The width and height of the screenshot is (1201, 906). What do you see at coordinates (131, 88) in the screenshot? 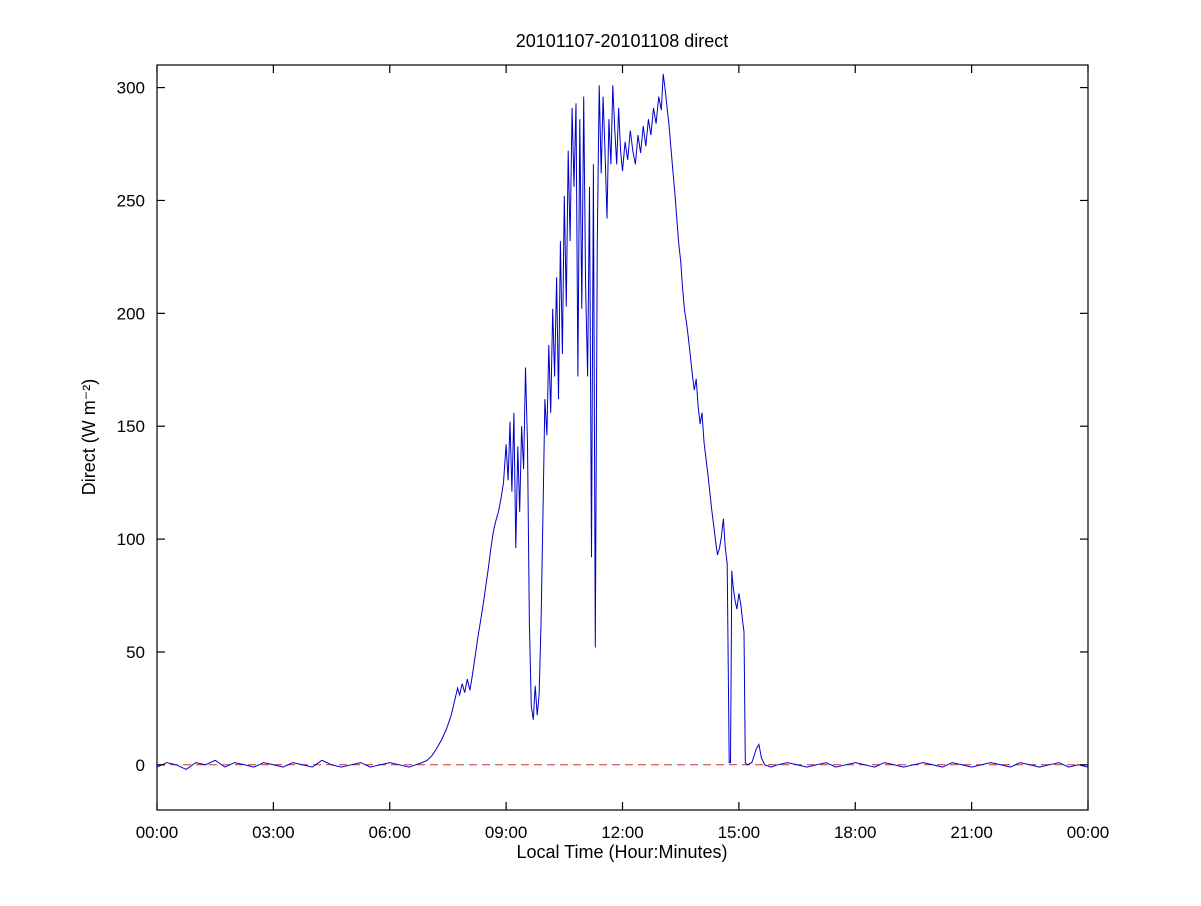
I see `y-tick-label: 300` at bounding box center [131, 88].